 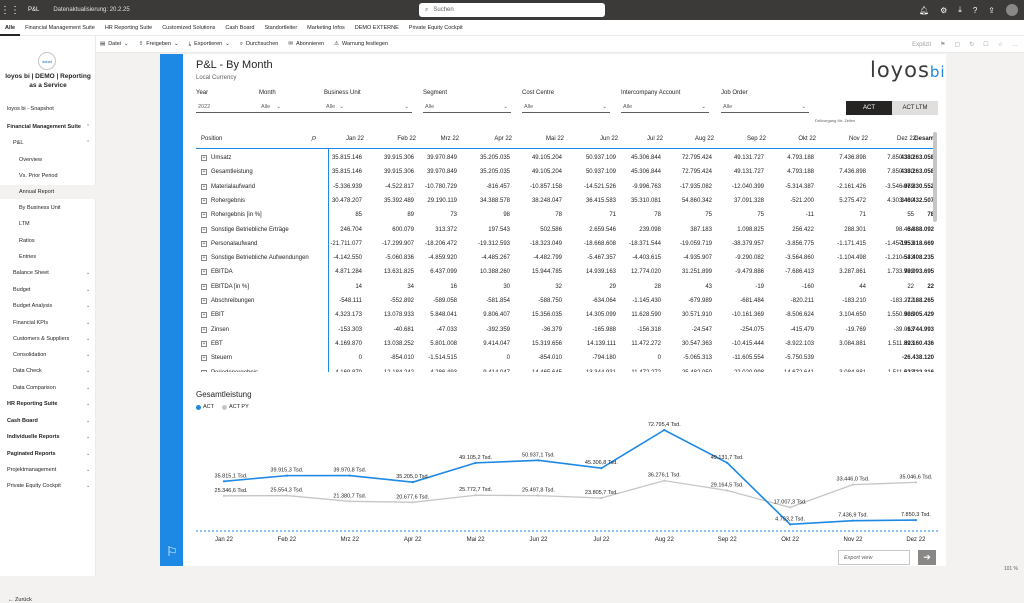 I want to click on bookmark-icon: ⚑, so click(x=943, y=45).